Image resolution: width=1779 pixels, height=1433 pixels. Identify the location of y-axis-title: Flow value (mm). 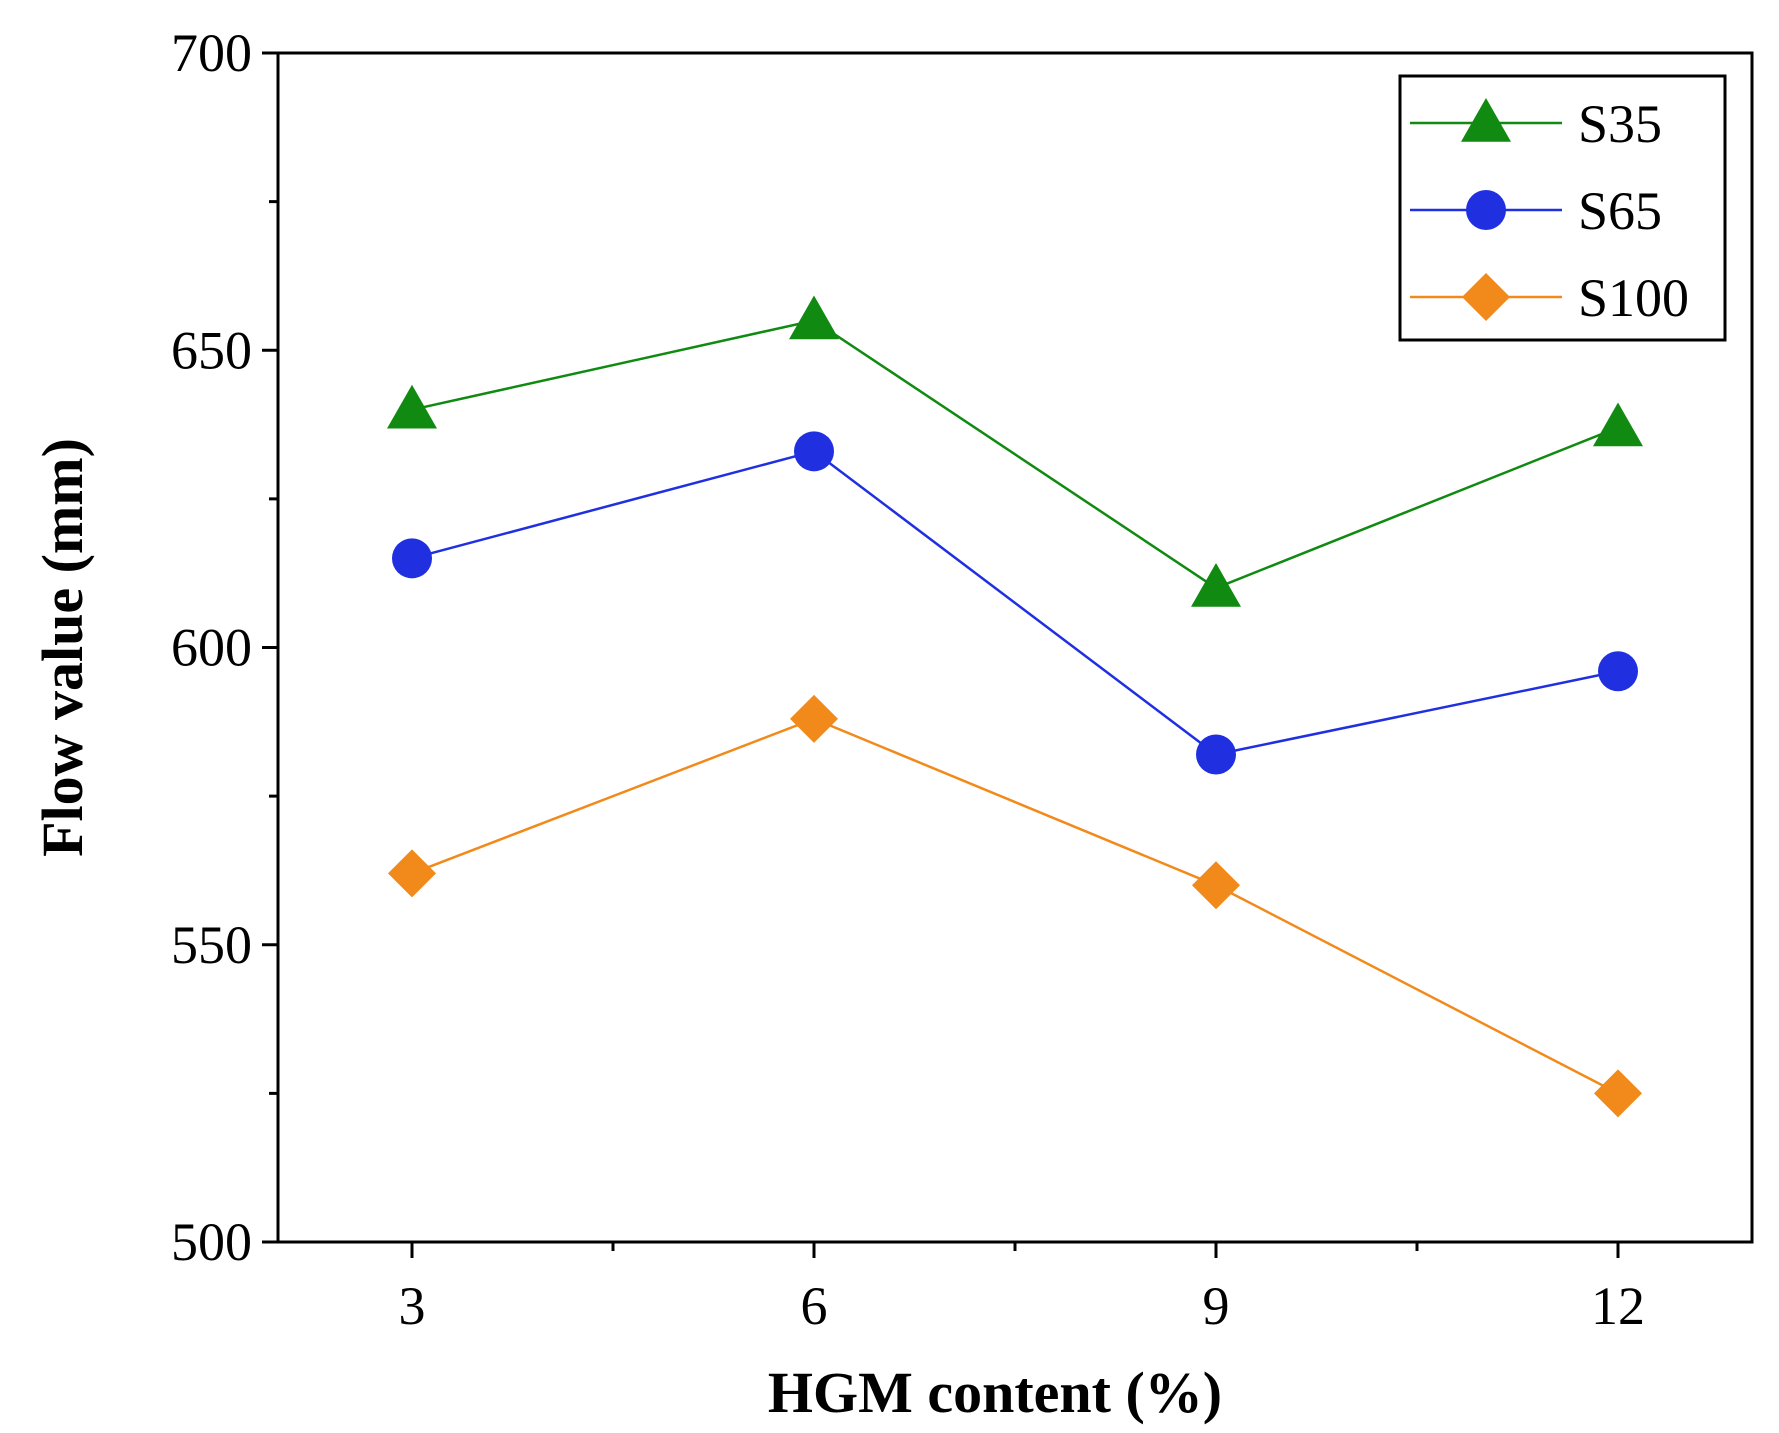
(62, 647).